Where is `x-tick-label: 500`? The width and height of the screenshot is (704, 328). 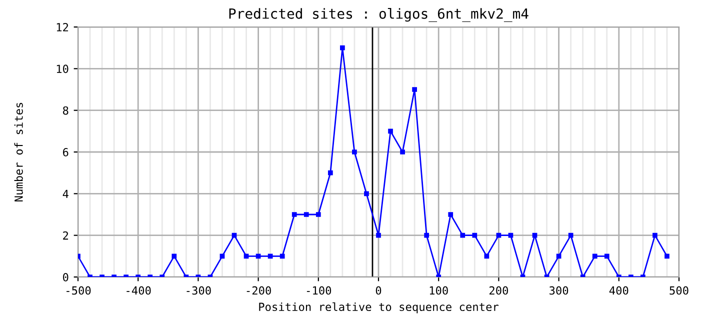
x-tick-label: 500 is located at coordinates (679, 290).